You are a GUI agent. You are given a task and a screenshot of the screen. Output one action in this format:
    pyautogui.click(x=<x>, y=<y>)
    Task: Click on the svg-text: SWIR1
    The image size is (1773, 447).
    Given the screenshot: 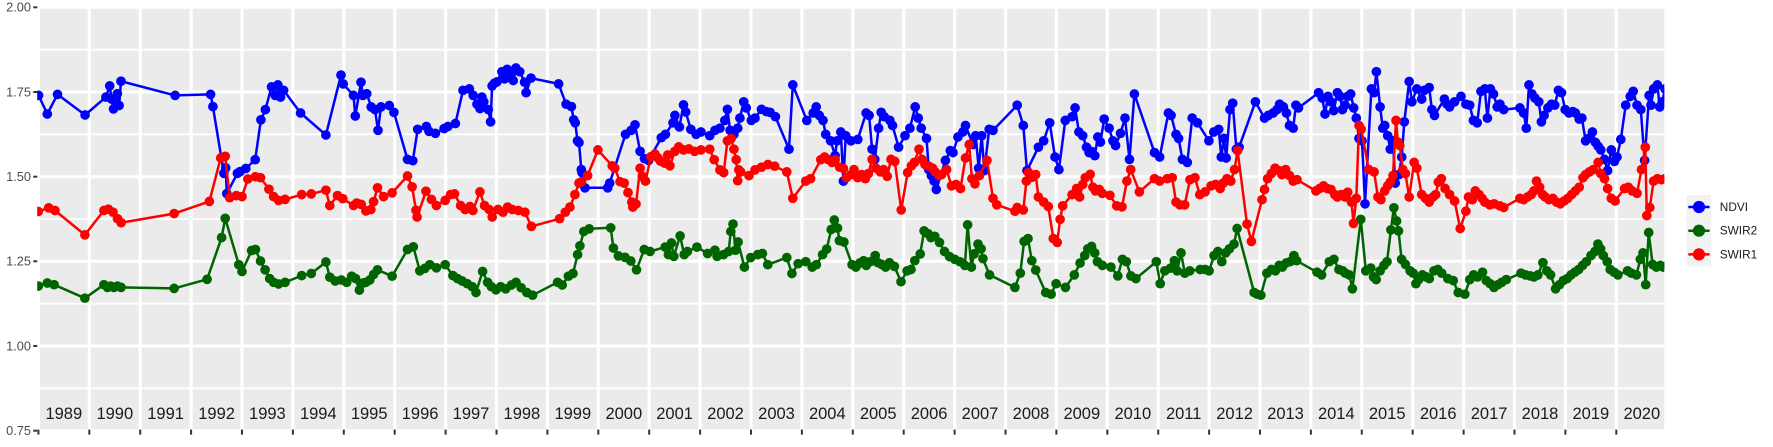 What is the action you would take?
    pyautogui.click(x=1738, y=254)
    